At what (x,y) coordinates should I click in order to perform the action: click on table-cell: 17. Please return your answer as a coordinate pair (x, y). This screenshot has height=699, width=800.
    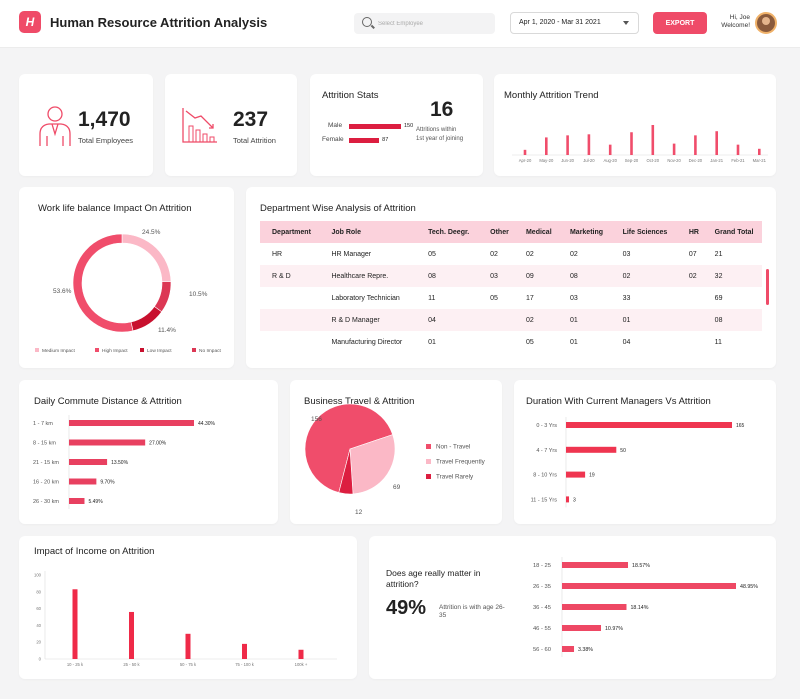
    Looking at the image, I should click on (529, 298).